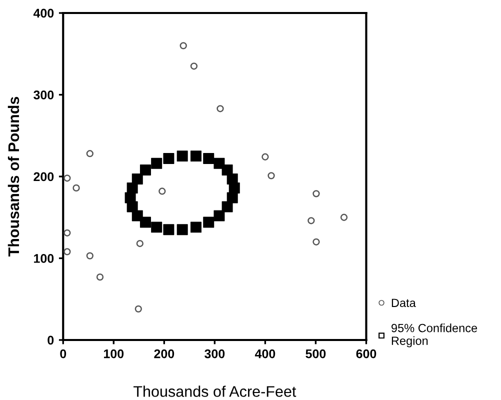  I want to click on y-tick-label: 100, so click(44, 258).